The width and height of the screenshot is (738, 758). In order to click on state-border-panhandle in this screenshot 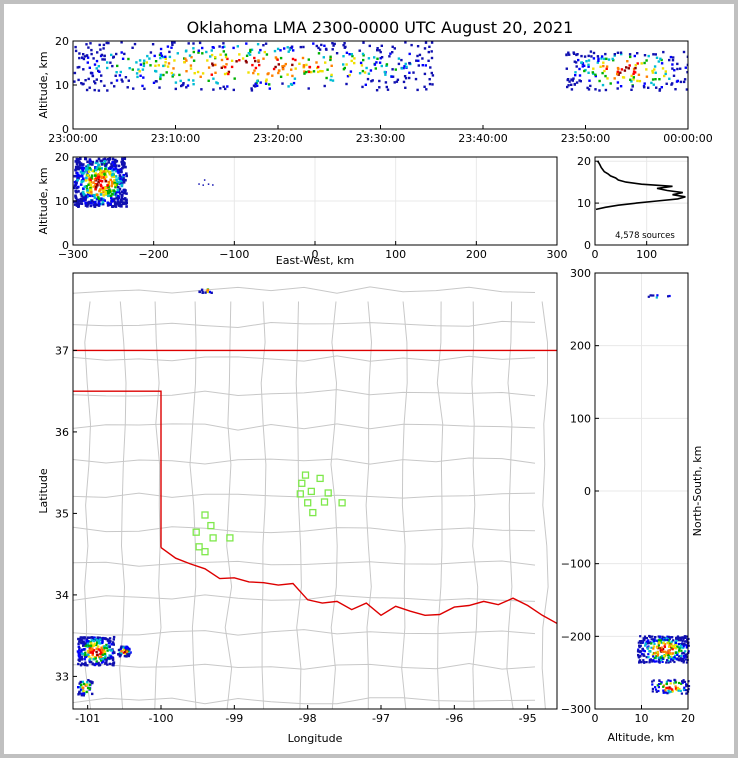, I will do `click(117, 469)`.